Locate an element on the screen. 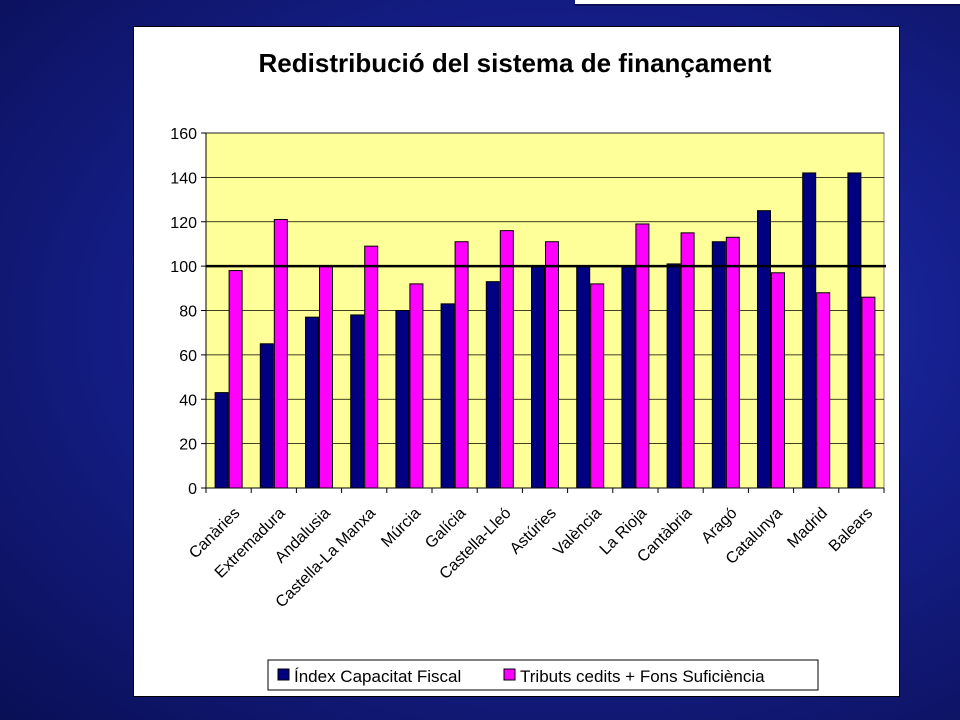 This screenshot has width=960, height=720. y-tick-label: 20 is located at coordinates (188, 445).